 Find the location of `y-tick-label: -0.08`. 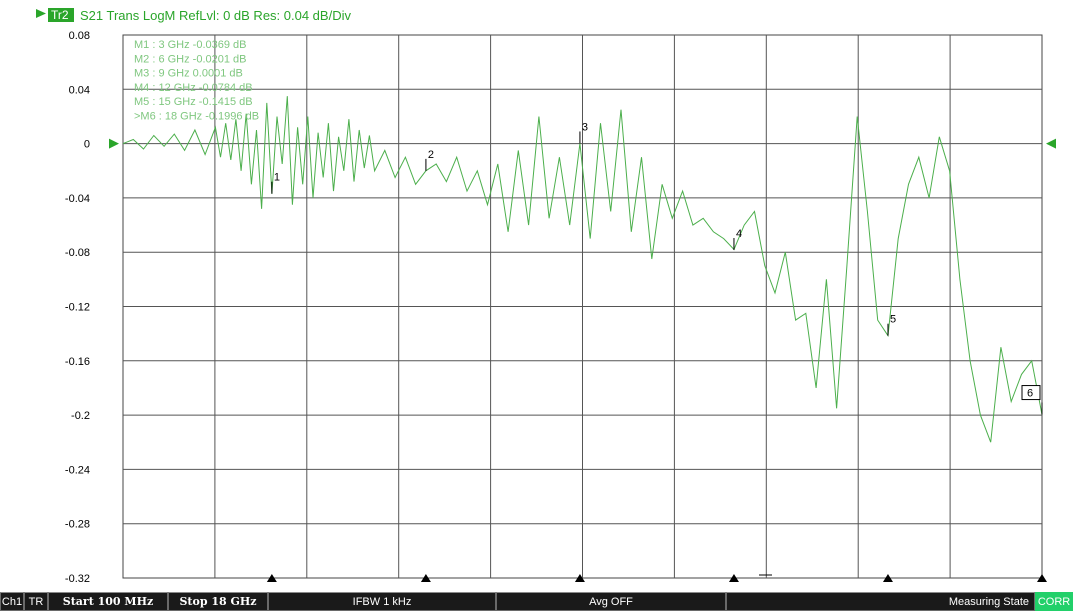

y-tick-label: -0.08 is located at coordinates (77, 253).